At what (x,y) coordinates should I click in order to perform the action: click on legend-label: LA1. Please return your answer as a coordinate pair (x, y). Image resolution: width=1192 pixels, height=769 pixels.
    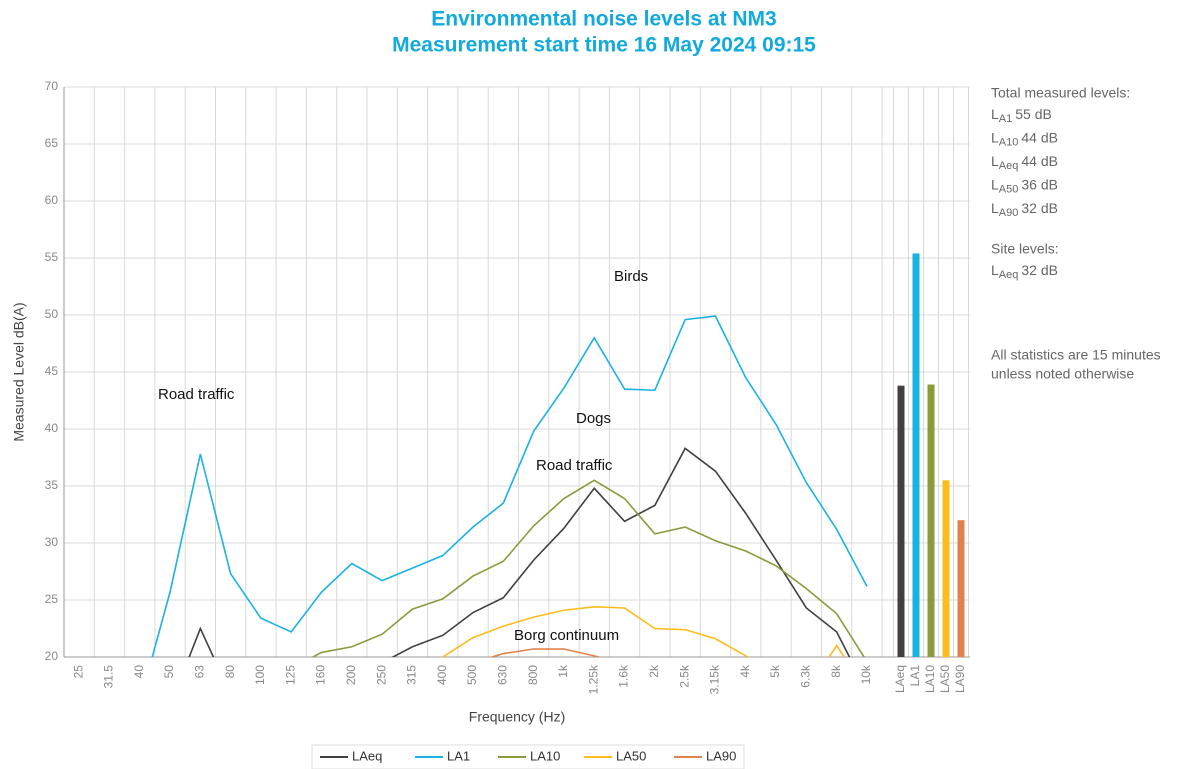
    Looking at the image, I should click on (458, 755).